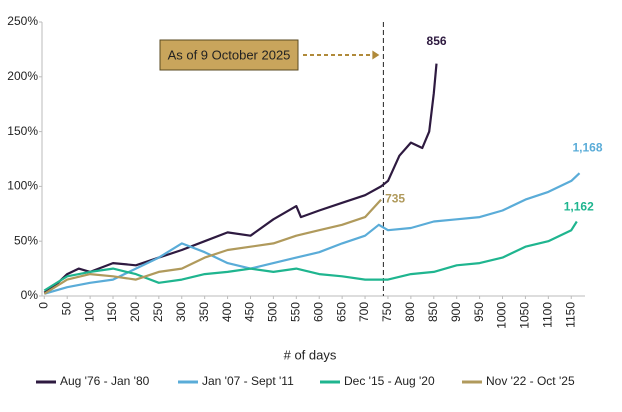 This screenshot has width=622, height=412. I want to click on x-tick-label: 300, so click(181, 312).